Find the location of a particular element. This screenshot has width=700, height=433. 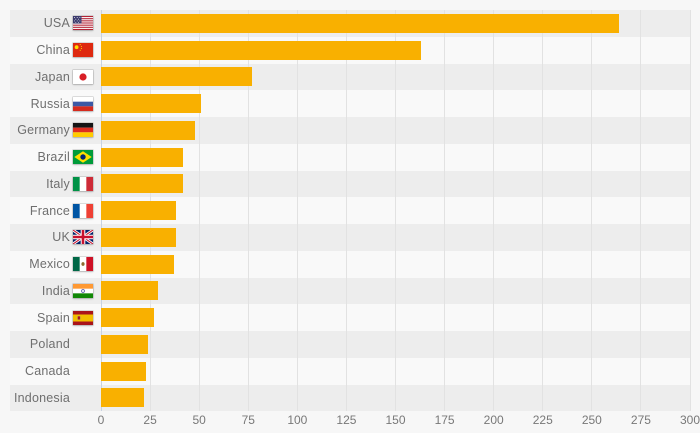

x-tick-label-300: 300 is located at coordinates (689, 420).